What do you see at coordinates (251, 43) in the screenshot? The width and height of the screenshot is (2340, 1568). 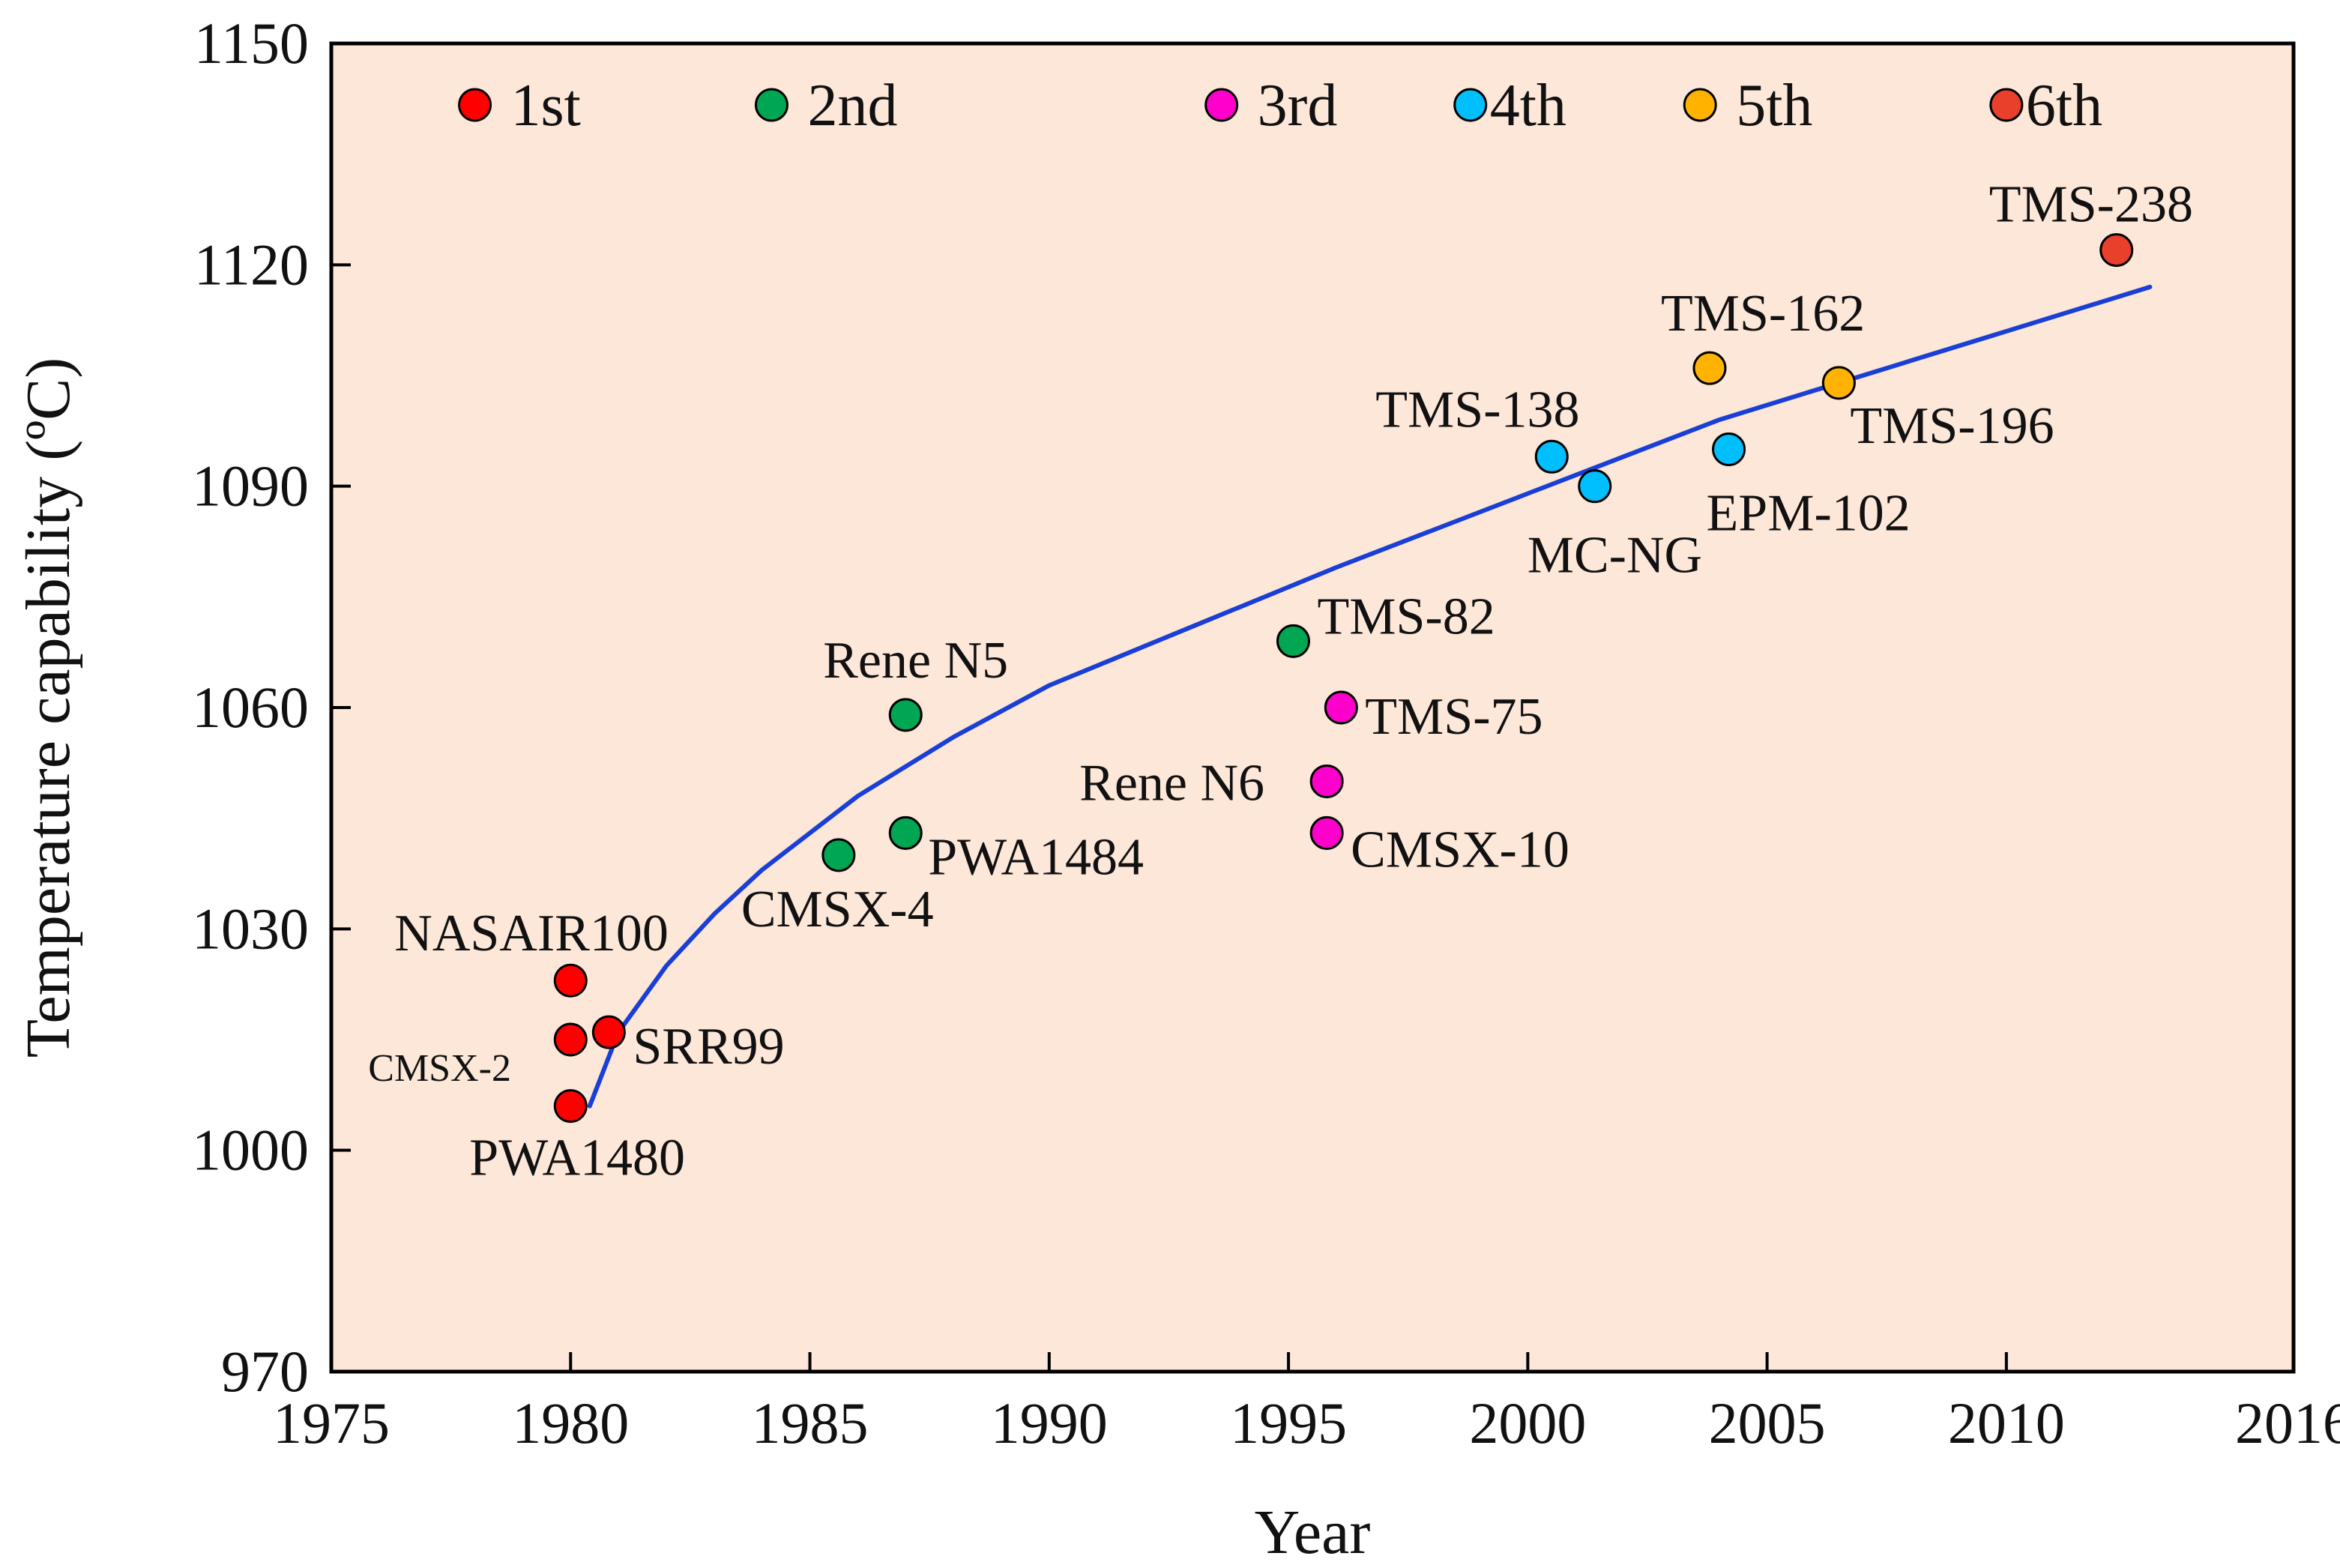 I see `y-tick-label: 1150` at bounding box center [251, 43].